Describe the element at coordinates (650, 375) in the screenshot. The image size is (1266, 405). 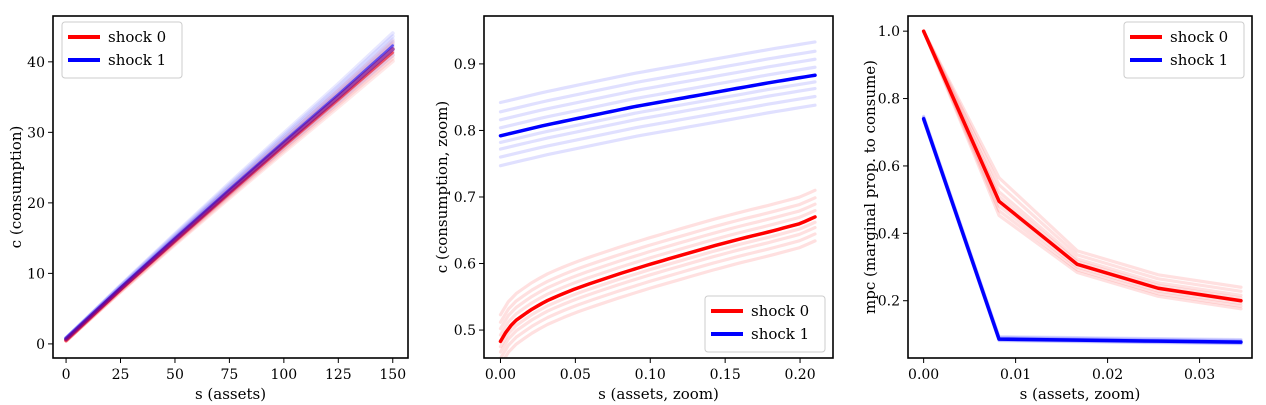
I see `x-tick-label: 0.10` at that location.